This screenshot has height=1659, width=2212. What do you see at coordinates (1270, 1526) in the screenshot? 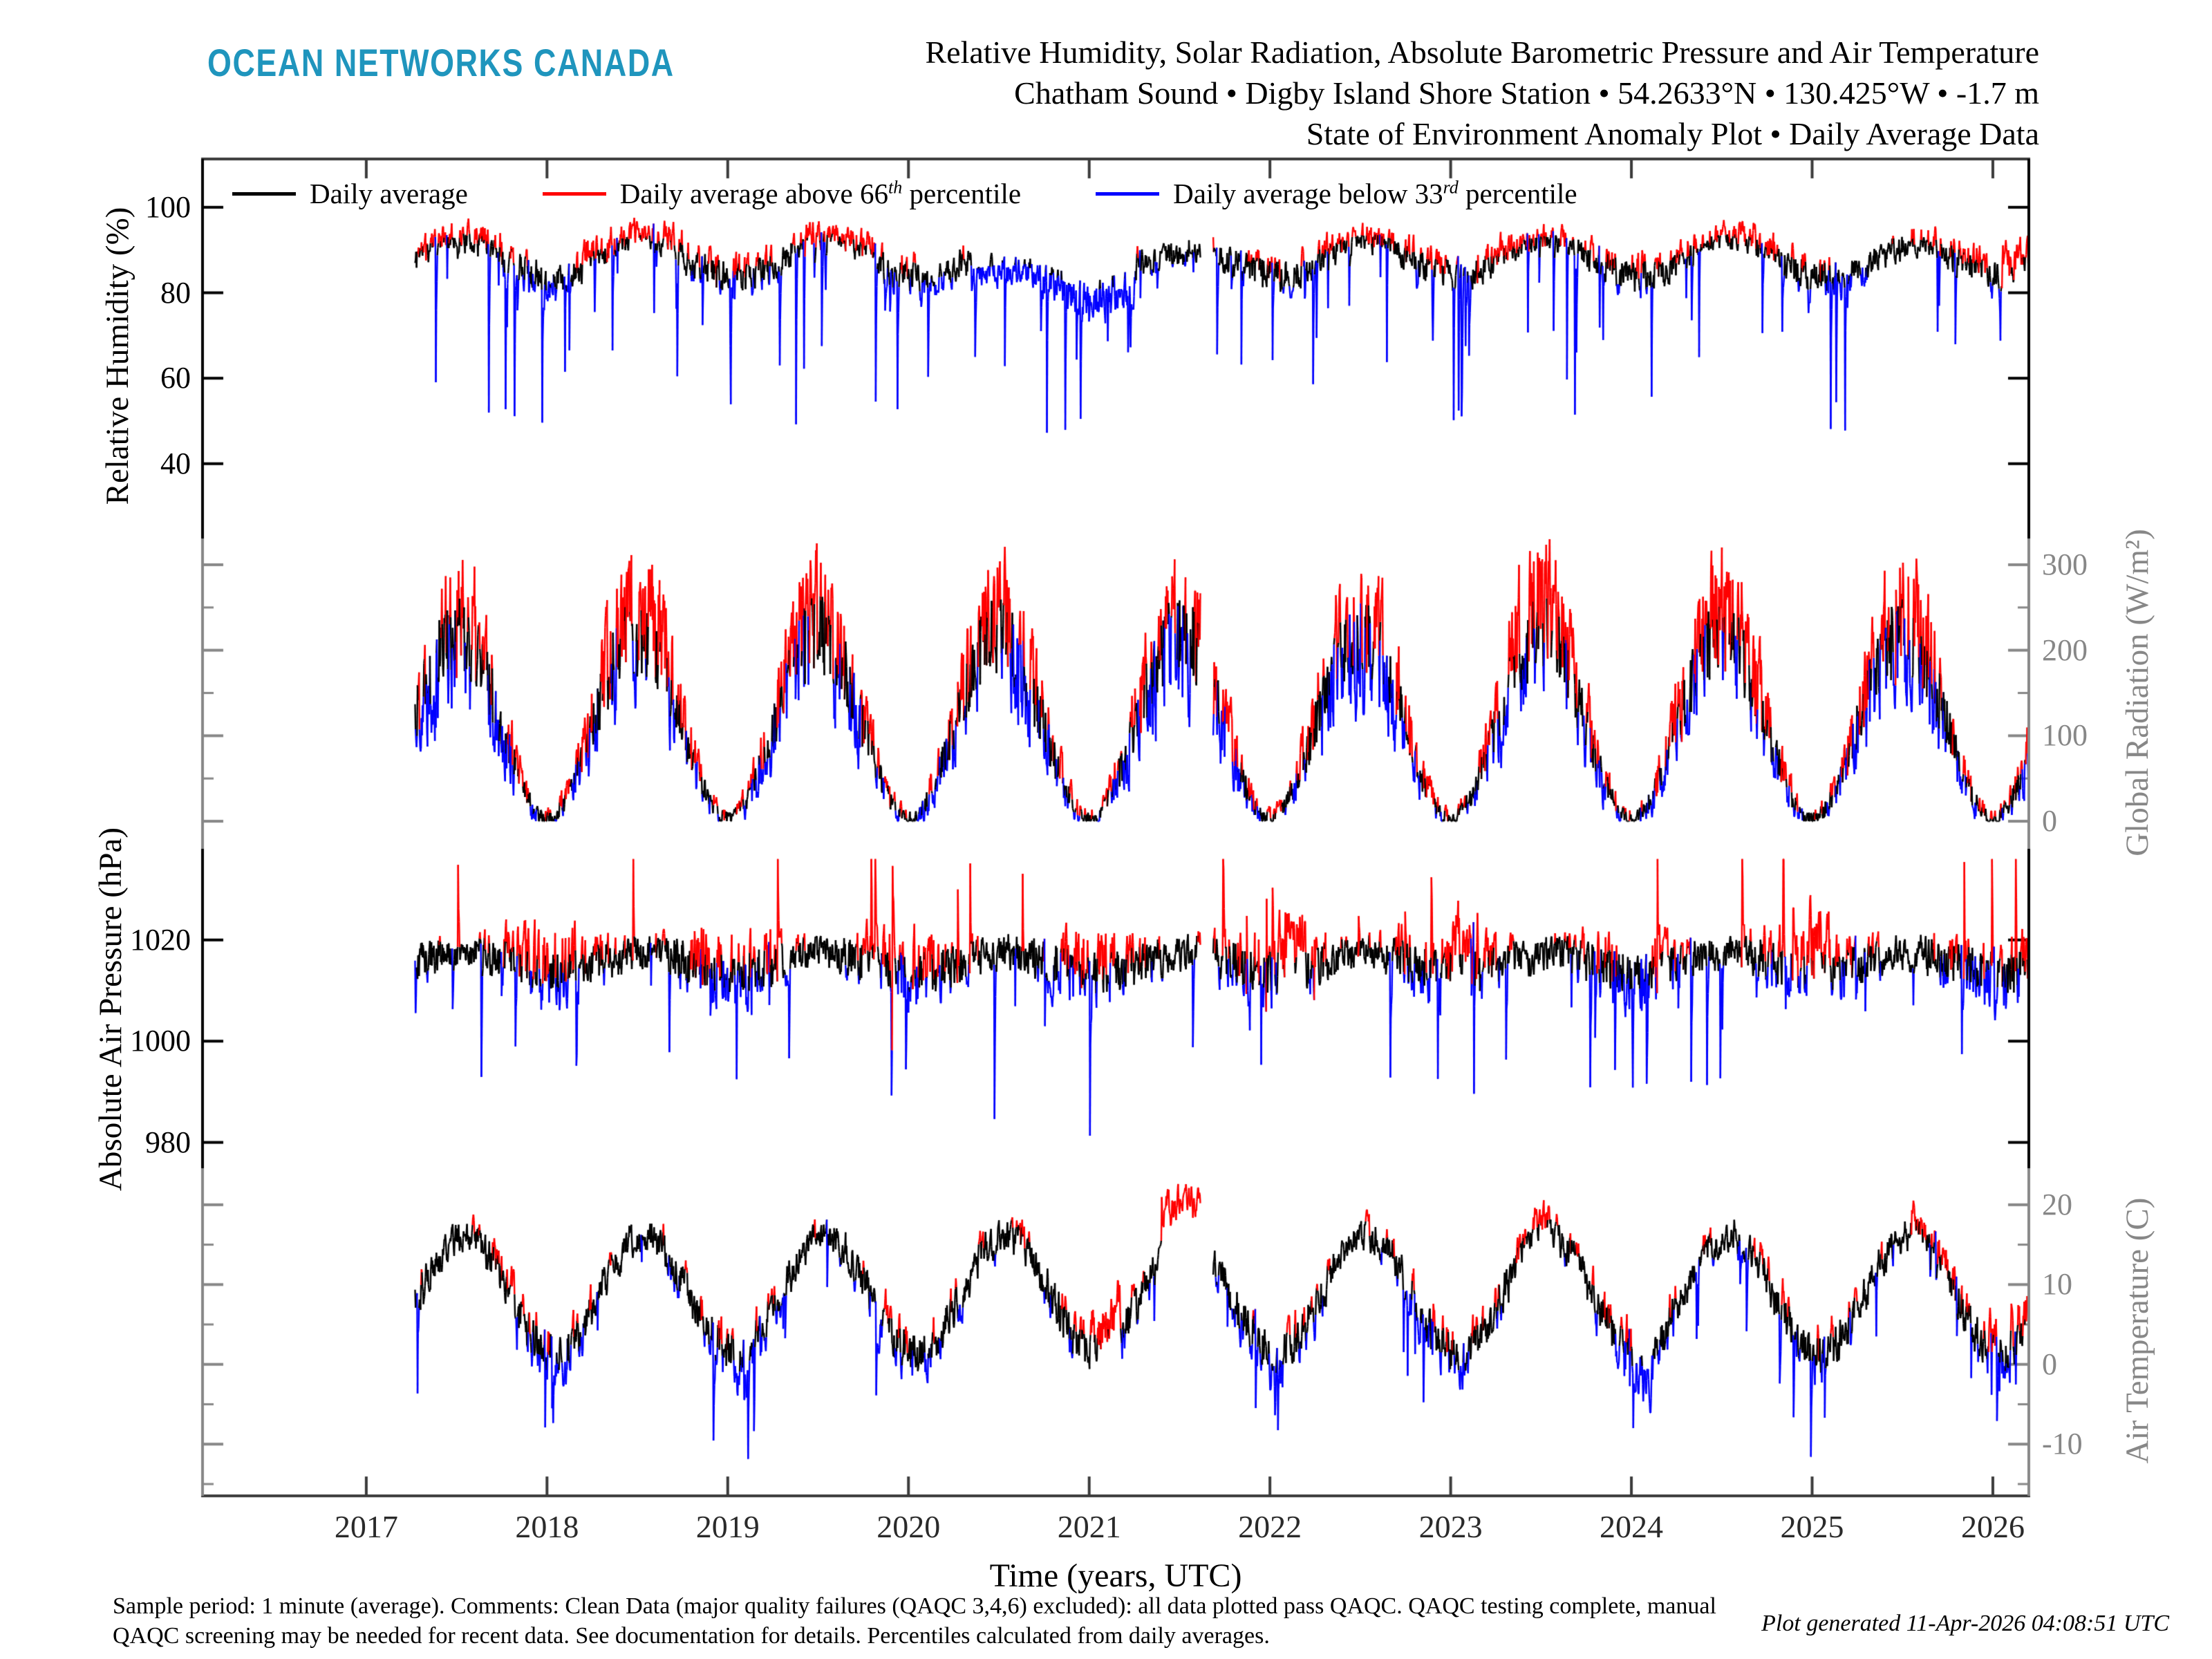
I see `x-tick-label-2022: 2022` at bounding box center [1270, 1526].